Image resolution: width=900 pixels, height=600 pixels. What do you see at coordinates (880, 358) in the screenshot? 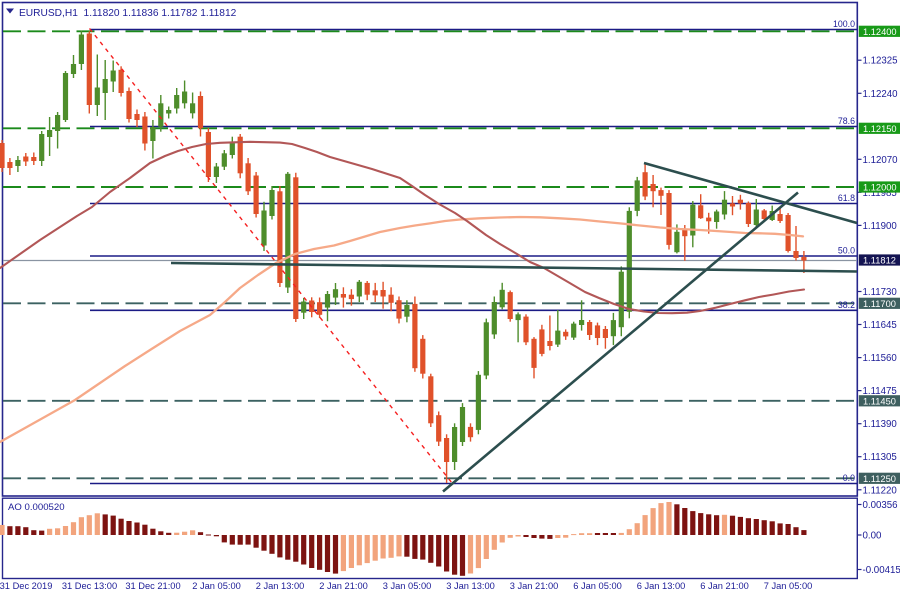
I see `svg-text: 1.11560` at bounding box center [880, 358].